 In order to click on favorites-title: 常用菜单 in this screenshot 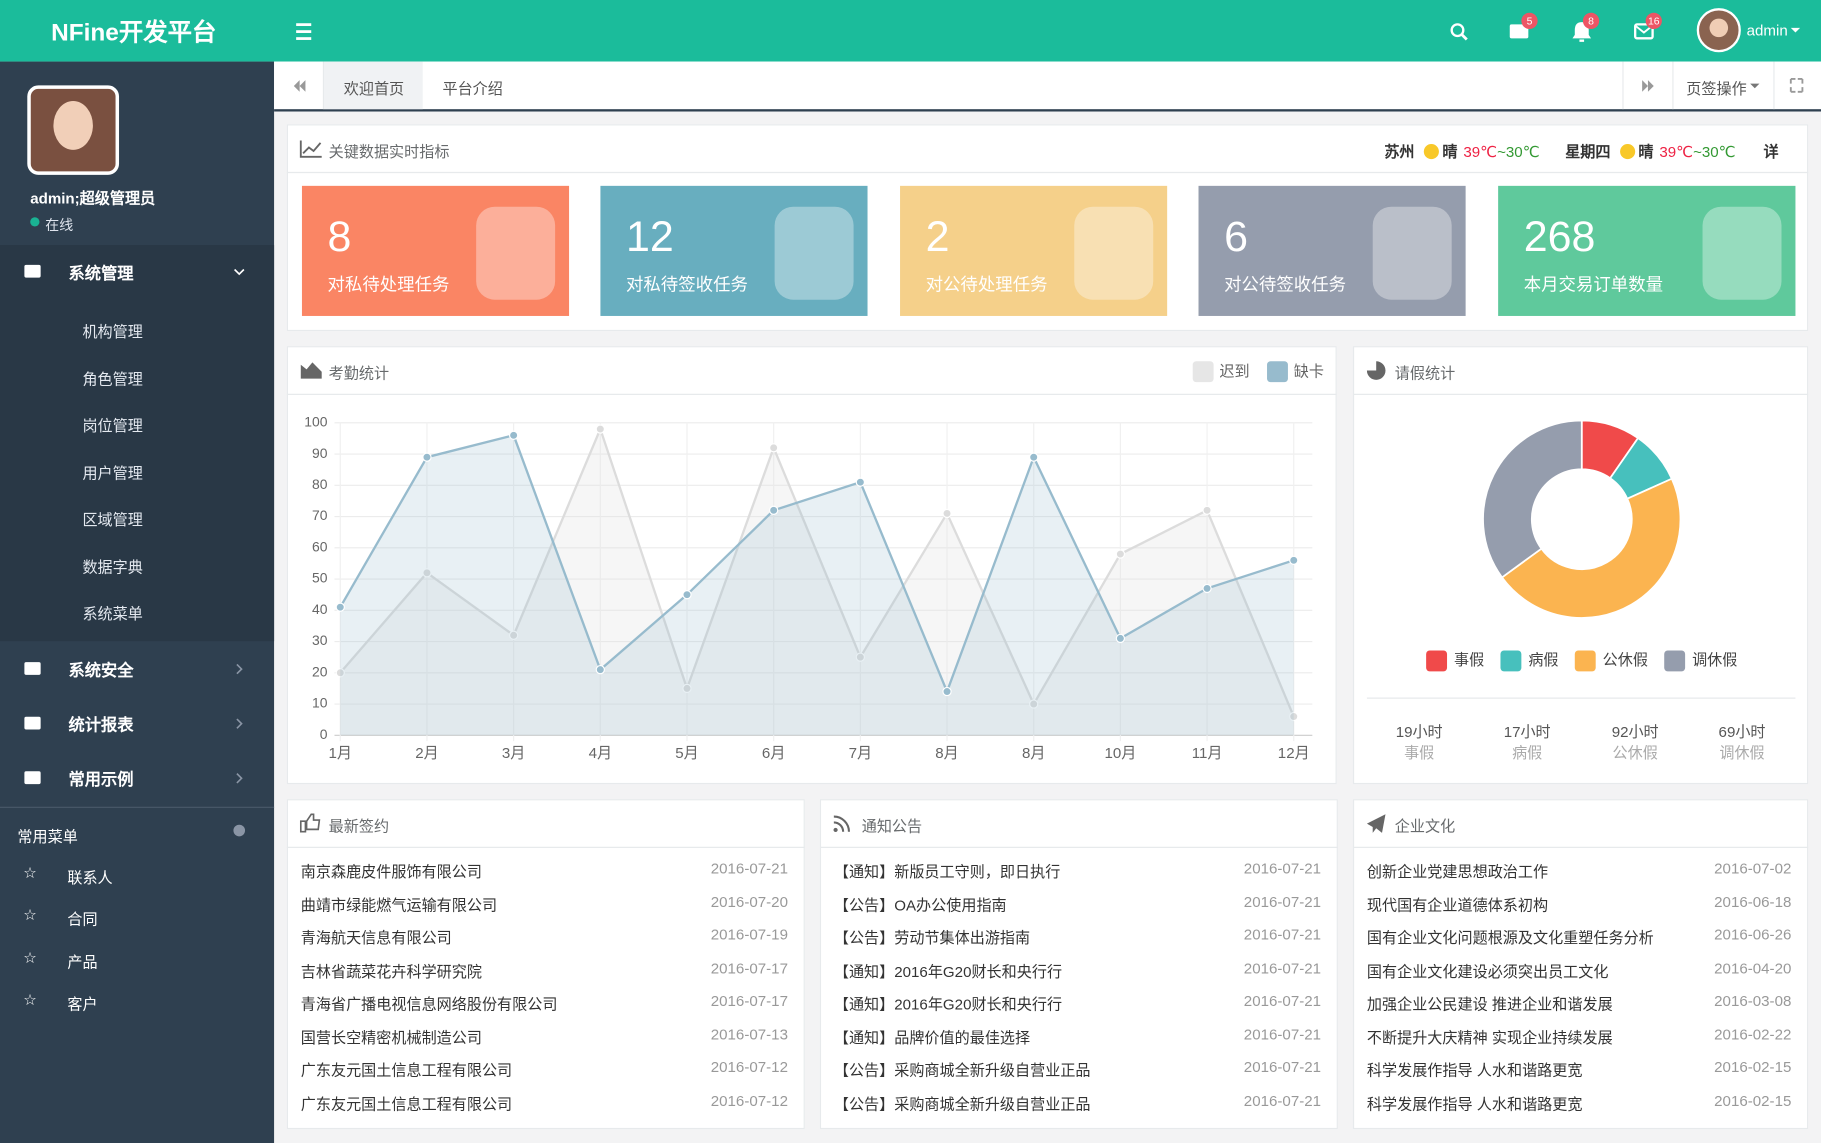, I will do `click(47, 837)`.